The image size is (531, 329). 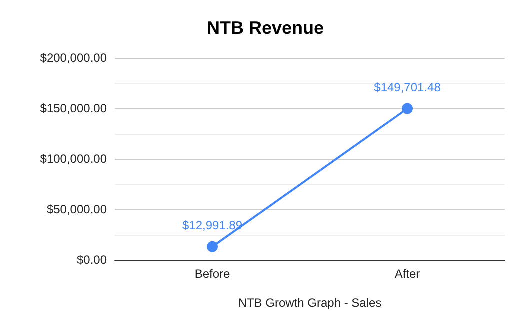 What do you see at coordinates (212, 225) in the screenshot?
I see `data-label: $12,991.89` at bounding box center [212, 225].